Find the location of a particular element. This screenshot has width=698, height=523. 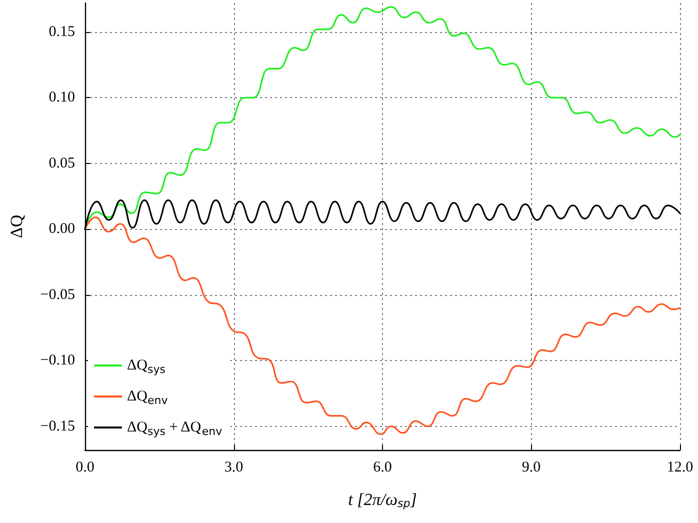

x-tick-label: 0.0 is located at coordinates (85, 468).